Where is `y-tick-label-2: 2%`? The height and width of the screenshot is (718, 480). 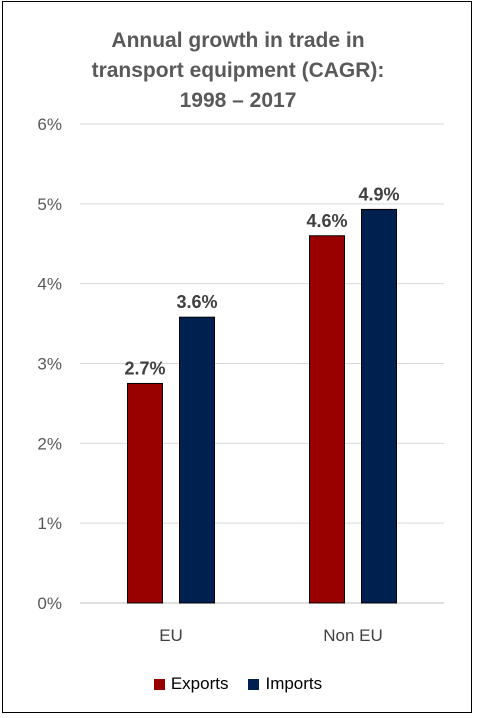
y-tick-label-2: 2% is located at coordinates (49, 443).